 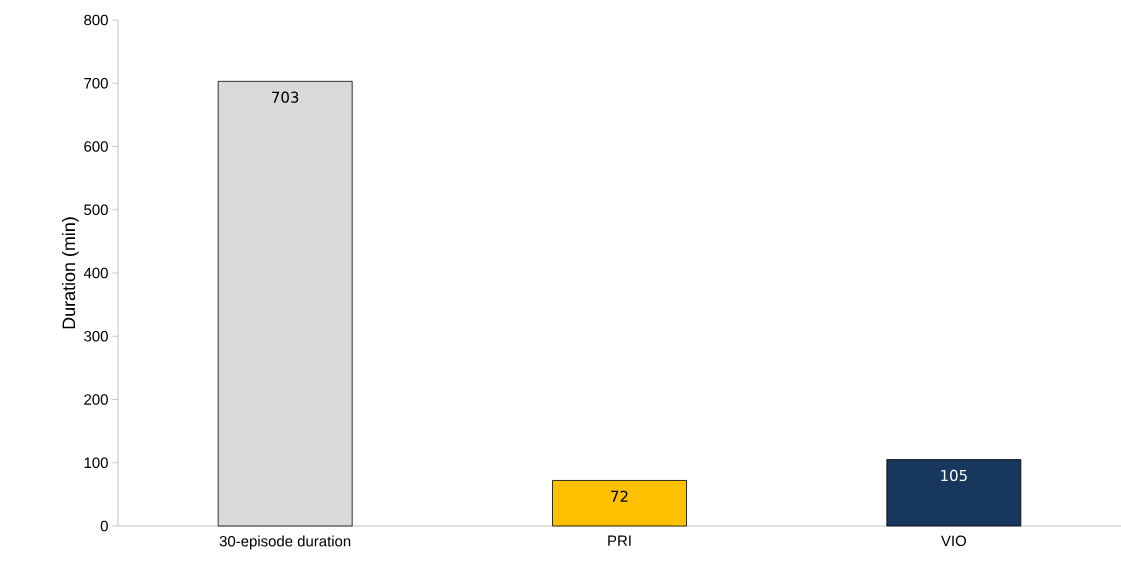 I want to click on y-tick-label: 600, so click(x=96, y=146).